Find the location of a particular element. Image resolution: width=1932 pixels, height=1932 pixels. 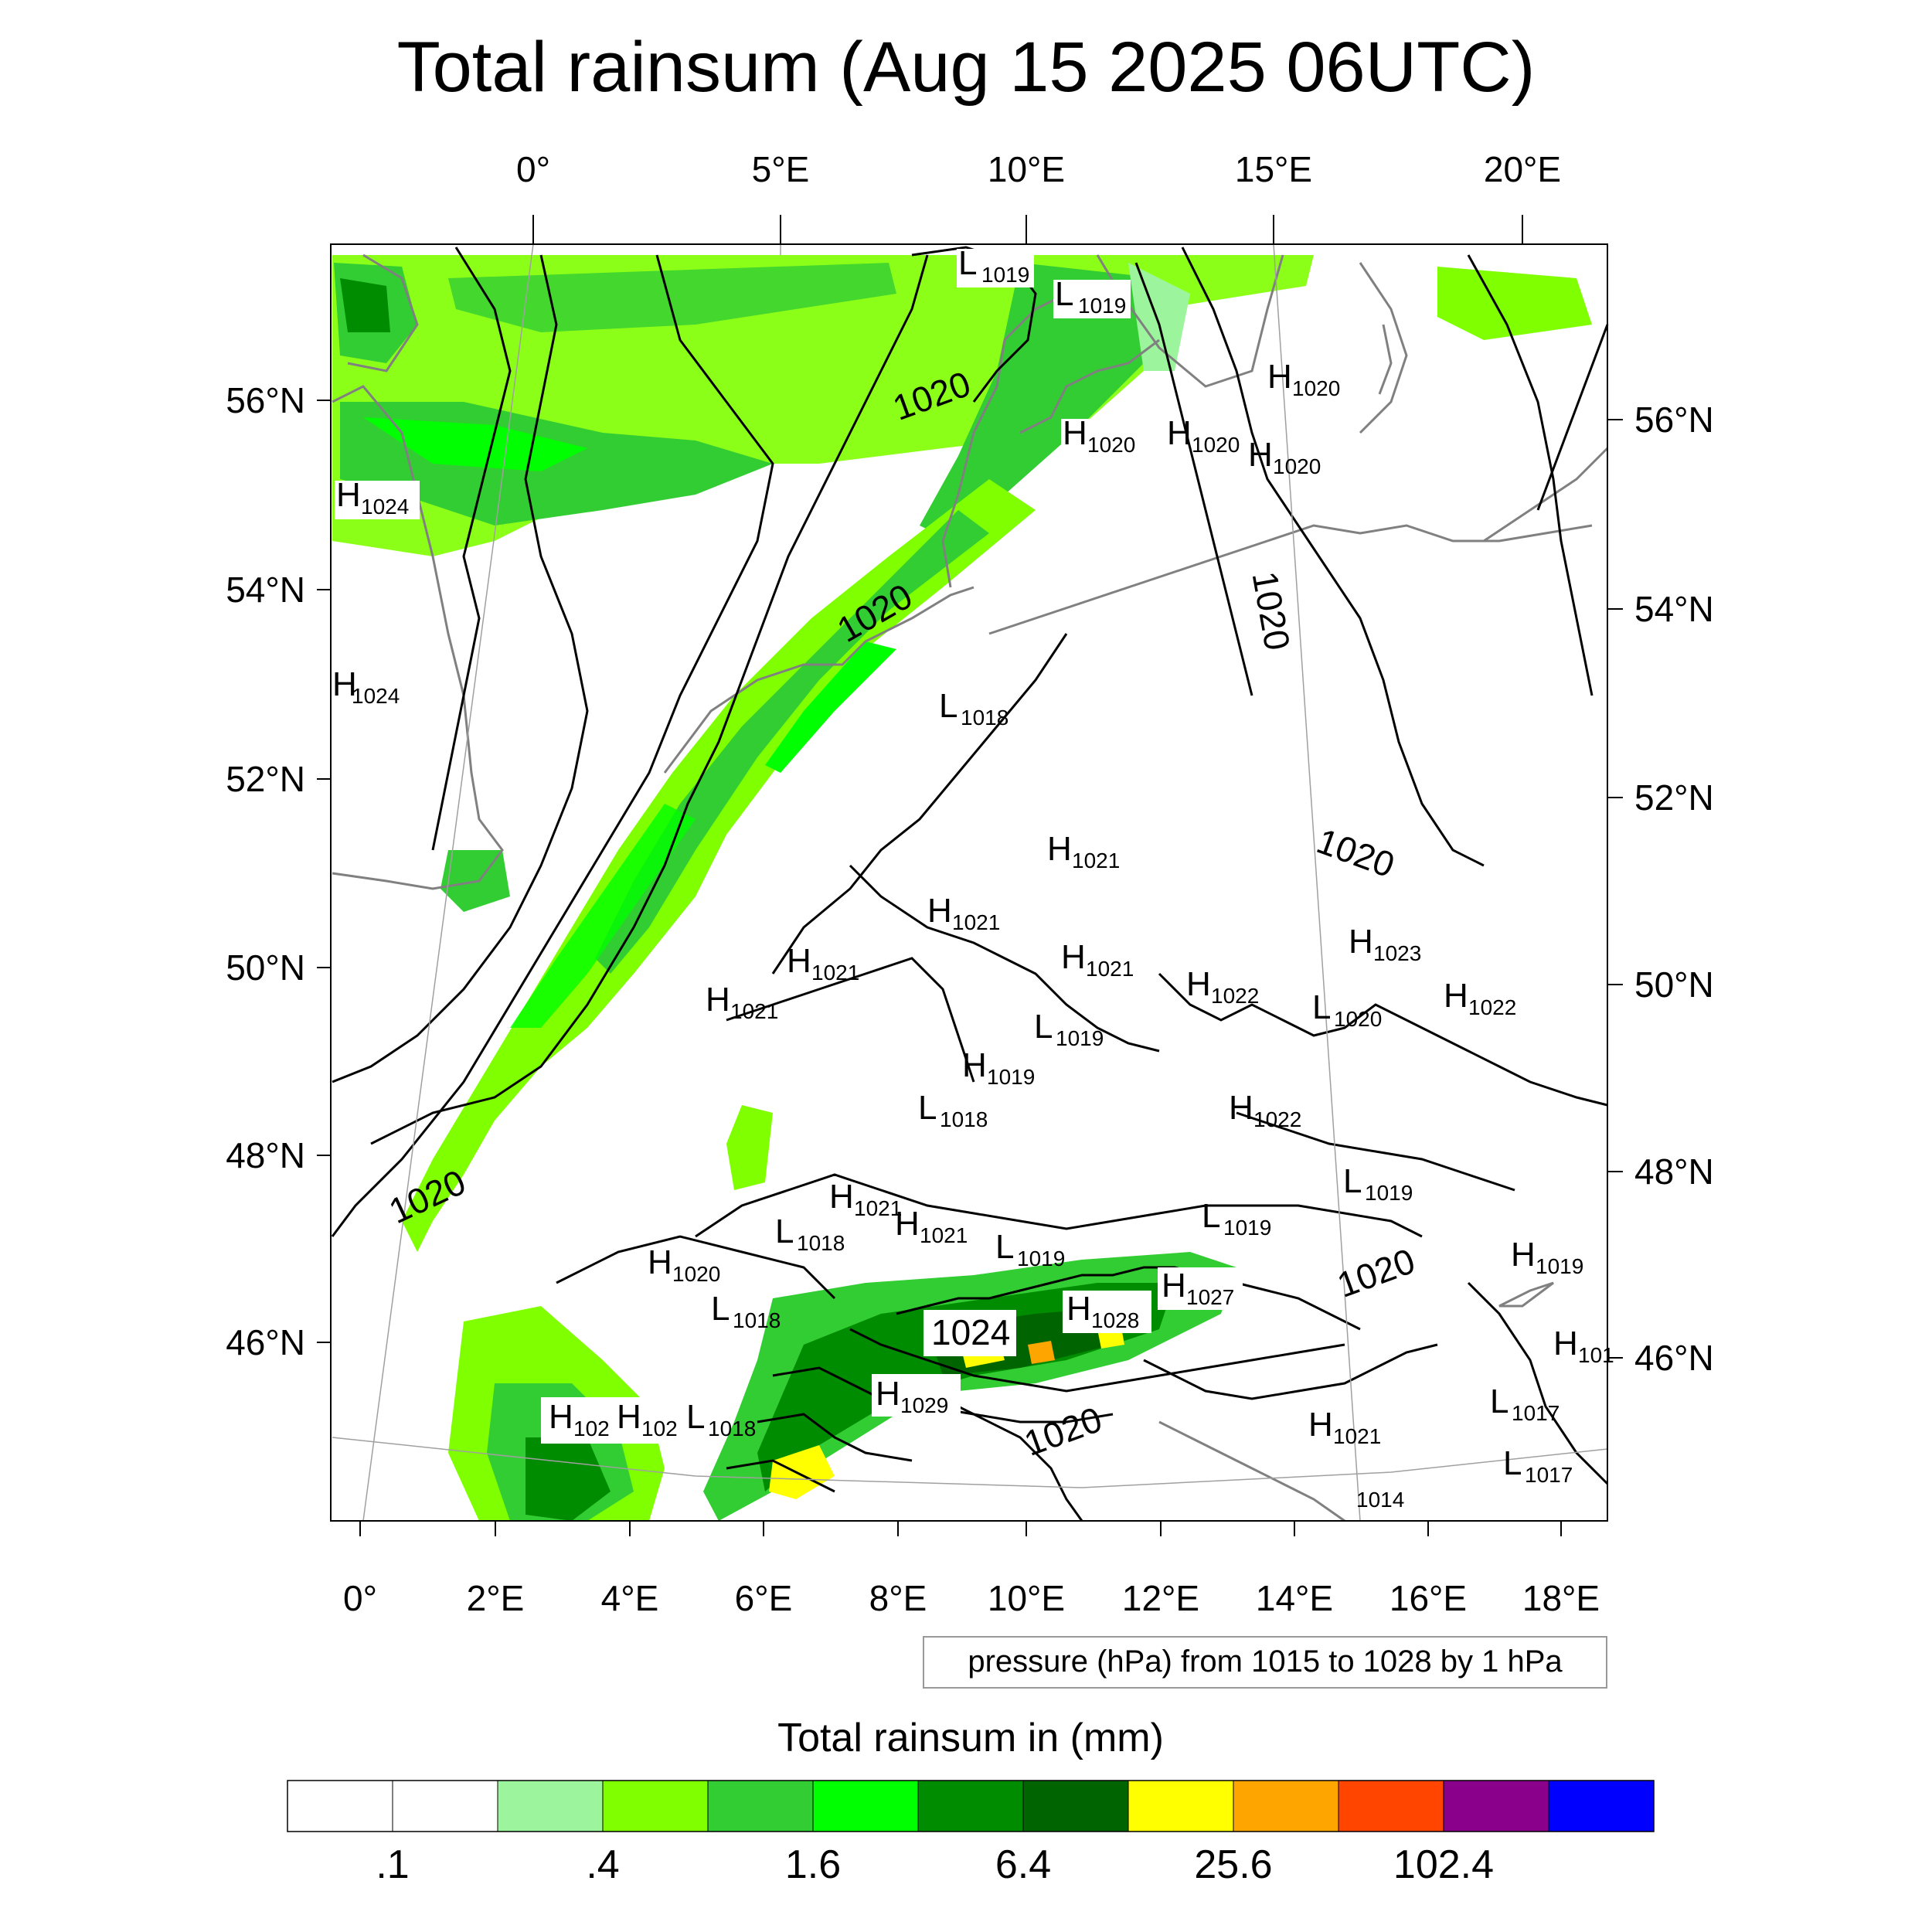

bottom-lon-label: 14°E is located at coordinates (1295, 1598).